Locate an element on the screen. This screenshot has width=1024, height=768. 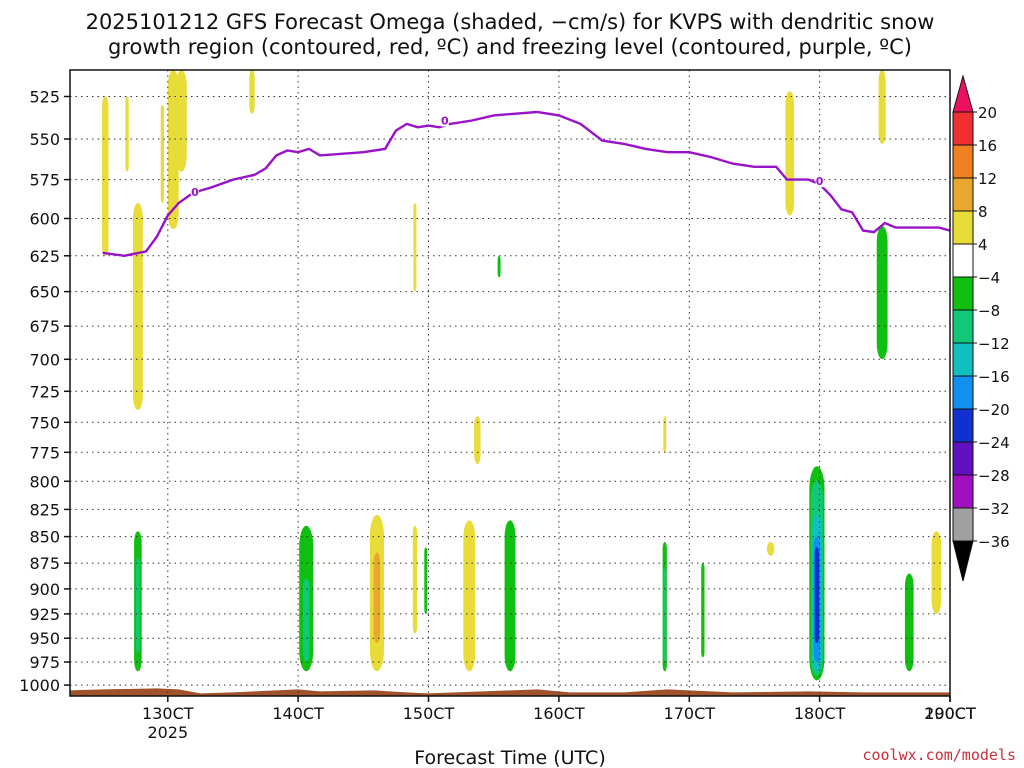
colorbar-tick-label: 4 is located at coordinates (983, 245).